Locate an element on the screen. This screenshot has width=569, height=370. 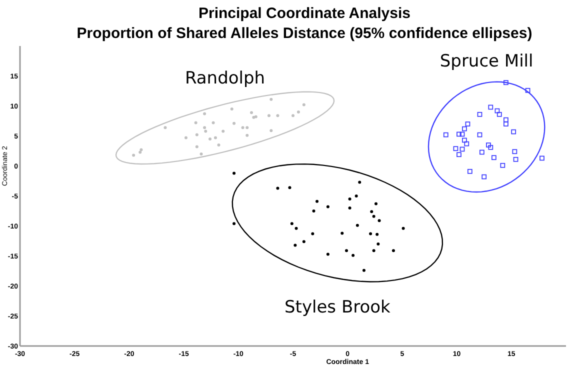
series-label: Randolph is located at coordinates (225, 78).